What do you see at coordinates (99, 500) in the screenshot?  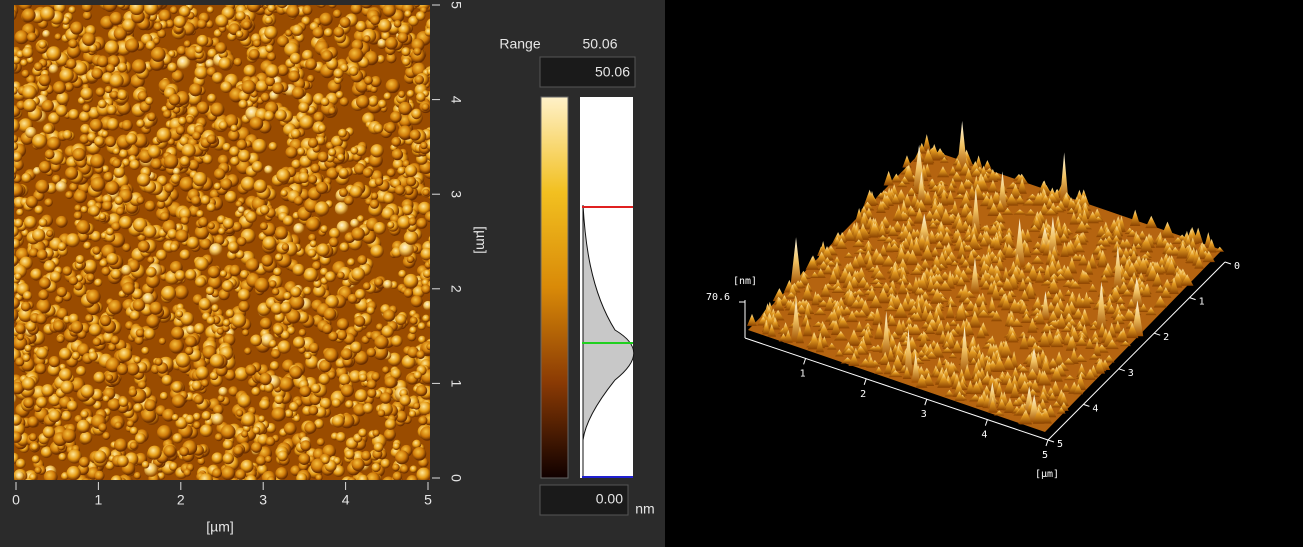 I see `x-tick-label: 1` at bounding box center [99, 500].